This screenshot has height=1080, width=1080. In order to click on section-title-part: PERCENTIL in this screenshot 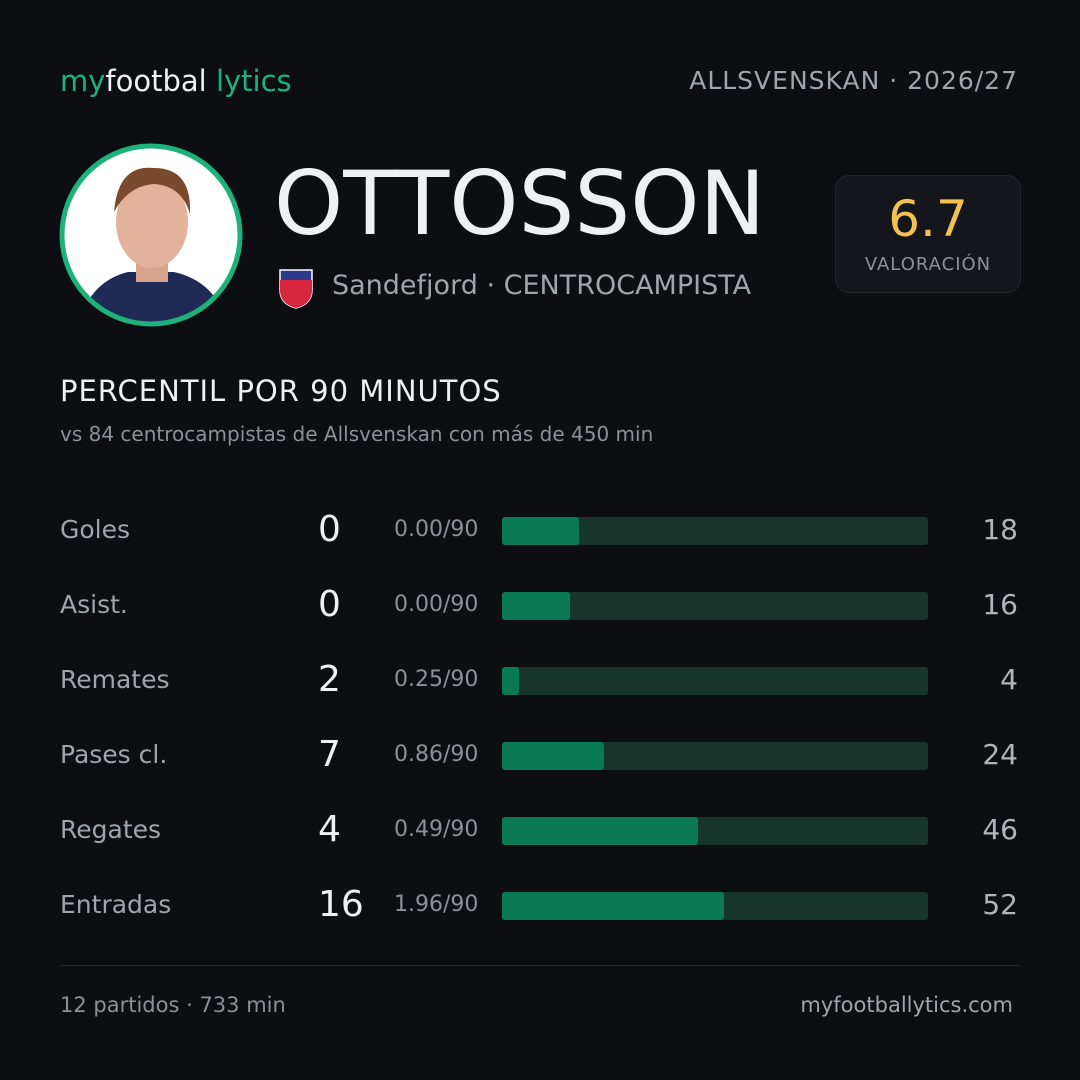, I will do `click(143, 391)`.